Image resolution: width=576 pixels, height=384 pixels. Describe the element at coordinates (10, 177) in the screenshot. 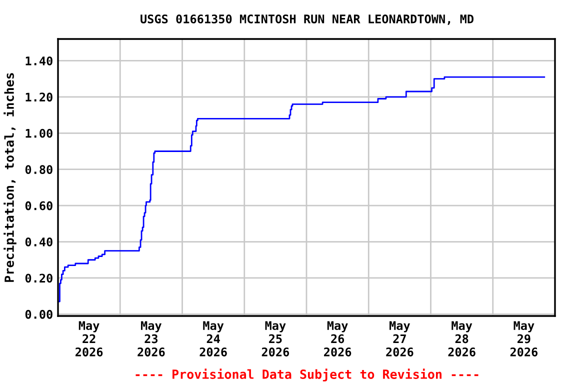

I see `y-axis-title: Precipitation, total, inches` at that location.